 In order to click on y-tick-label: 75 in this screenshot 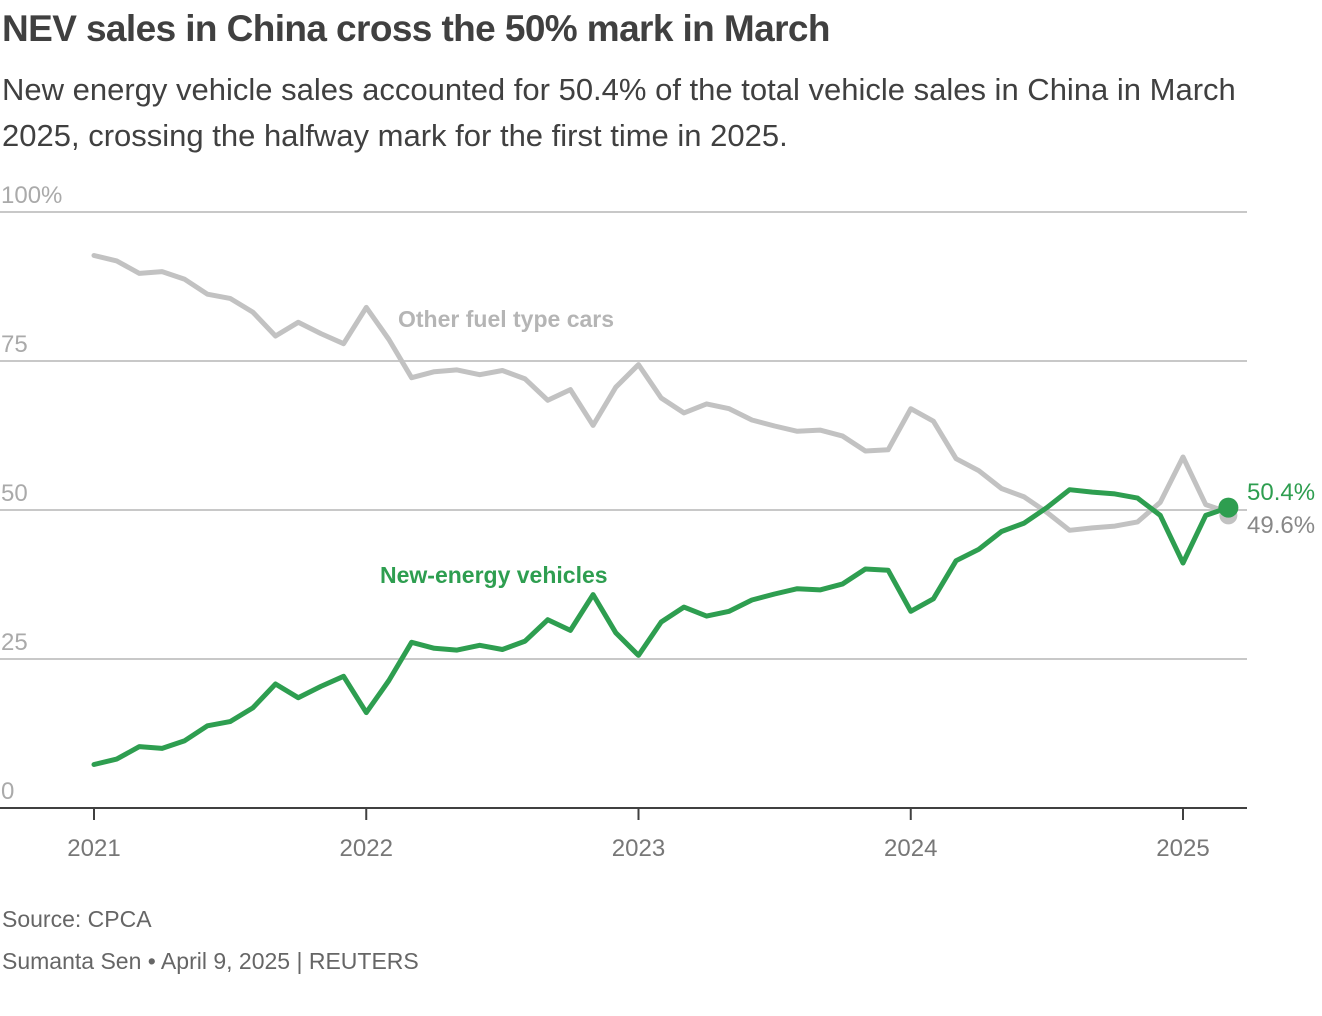, I will do `click(14, 344)`.